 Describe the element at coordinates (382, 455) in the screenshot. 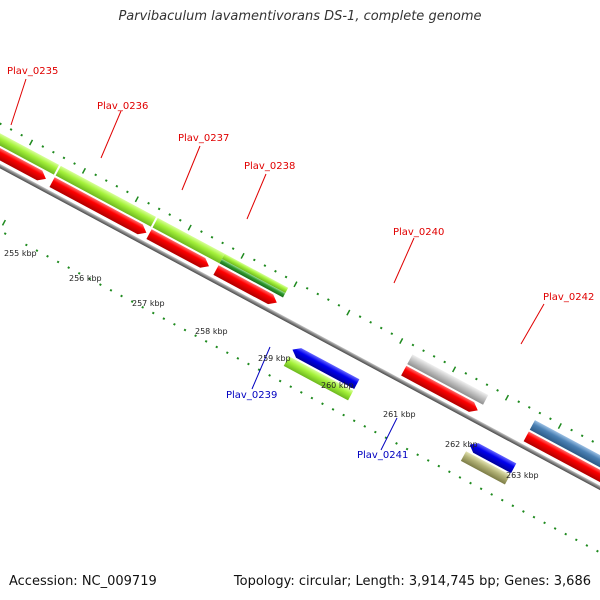

I see `gene-label-plav-0241: Plav_0241` at that location.